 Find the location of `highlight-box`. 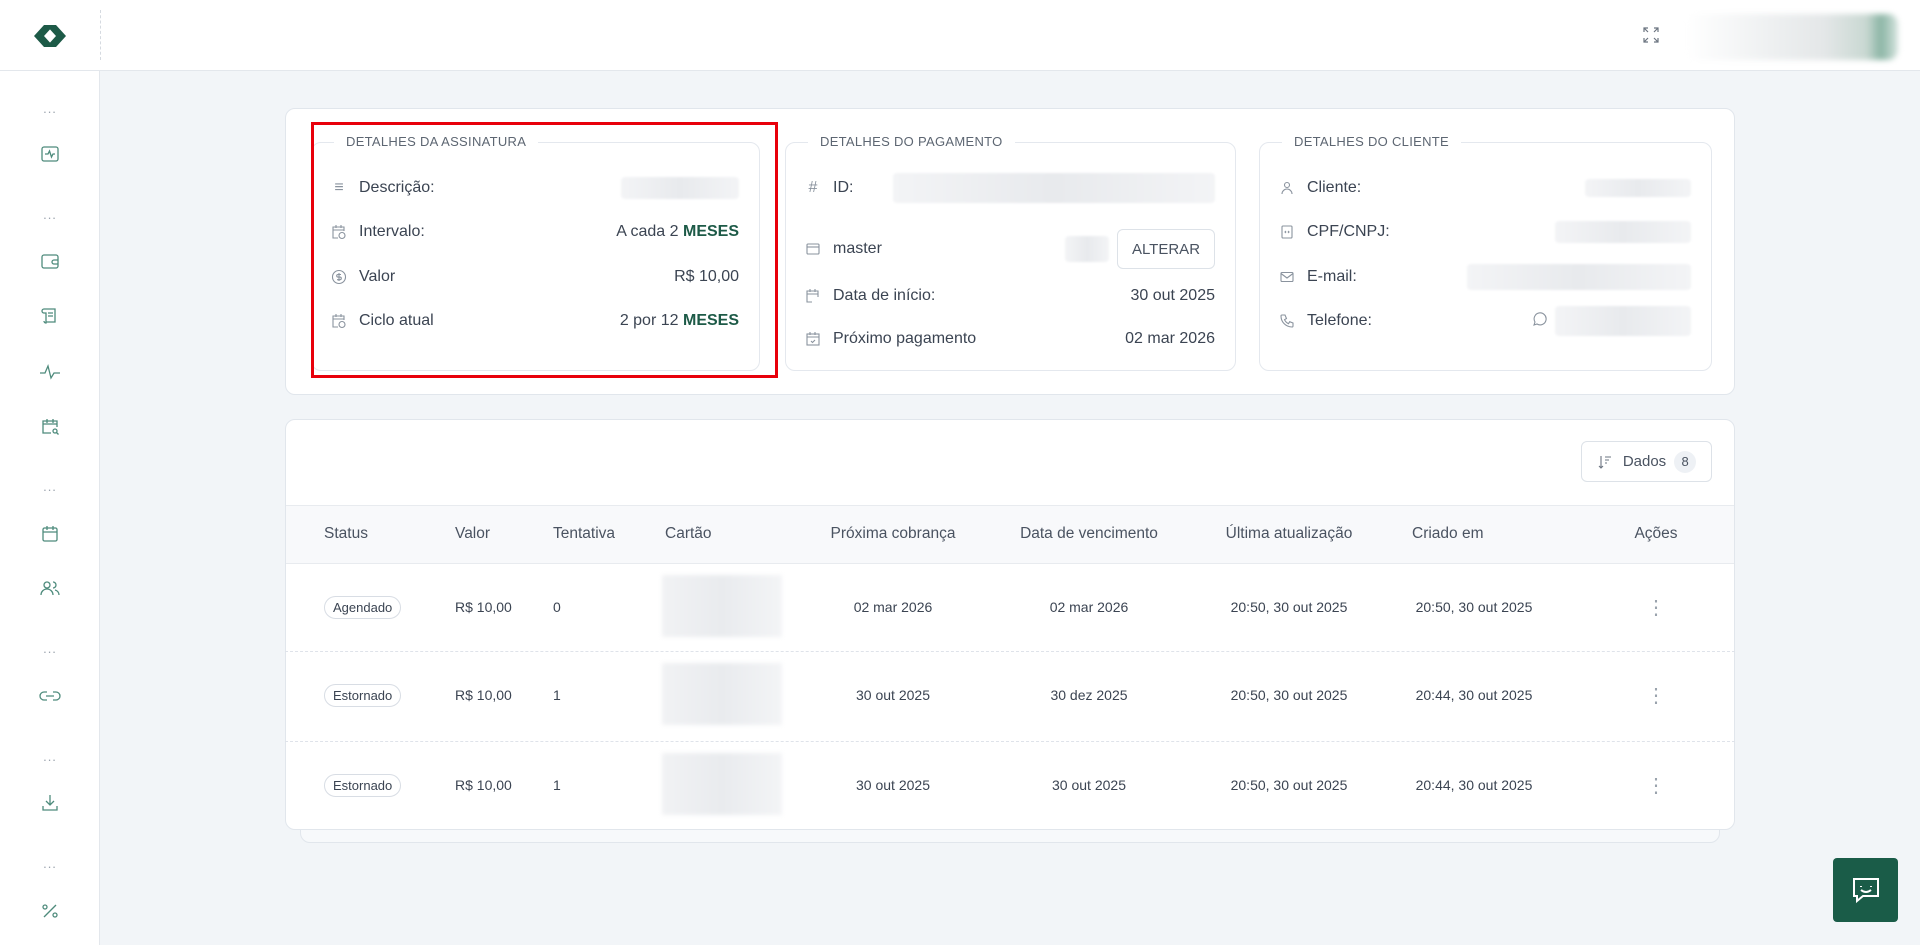

highlight-box is located at coordinates (544, 250).